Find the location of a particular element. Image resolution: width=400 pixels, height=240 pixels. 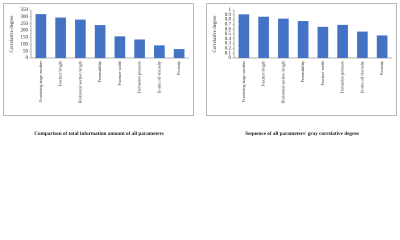

y-tick-label: 250 is located at coordinates (25, 24).